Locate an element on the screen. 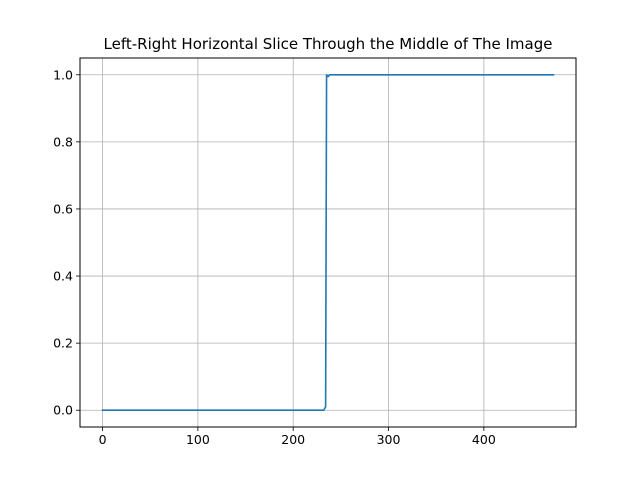  y-tick-label: 0.2 is located at coordinates (63, 343).